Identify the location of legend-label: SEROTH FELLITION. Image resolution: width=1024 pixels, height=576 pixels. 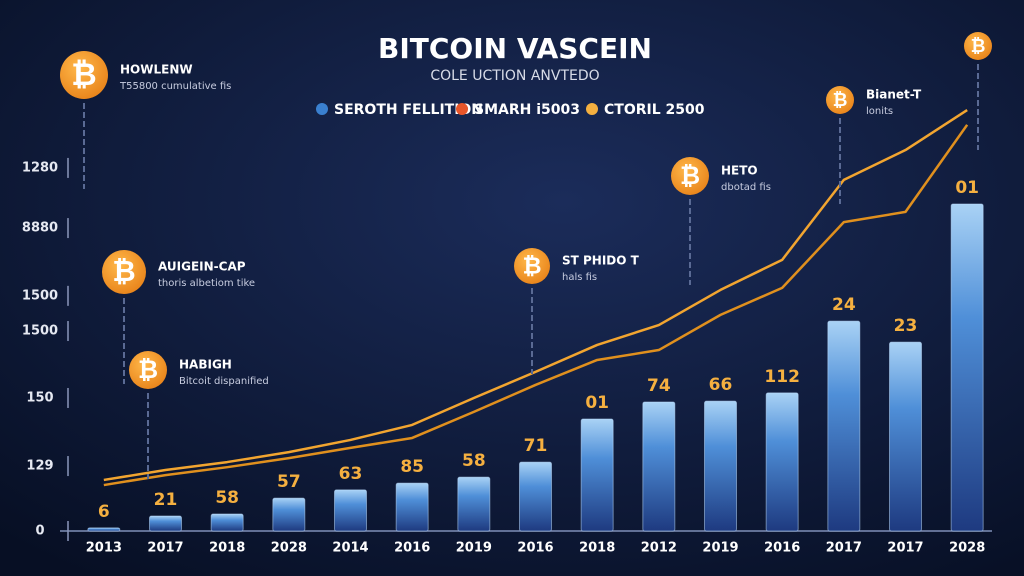
(408, 110).